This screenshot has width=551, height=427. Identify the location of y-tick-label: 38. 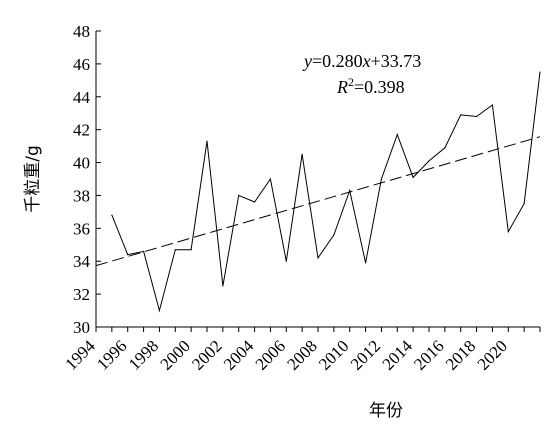
(81, 195).